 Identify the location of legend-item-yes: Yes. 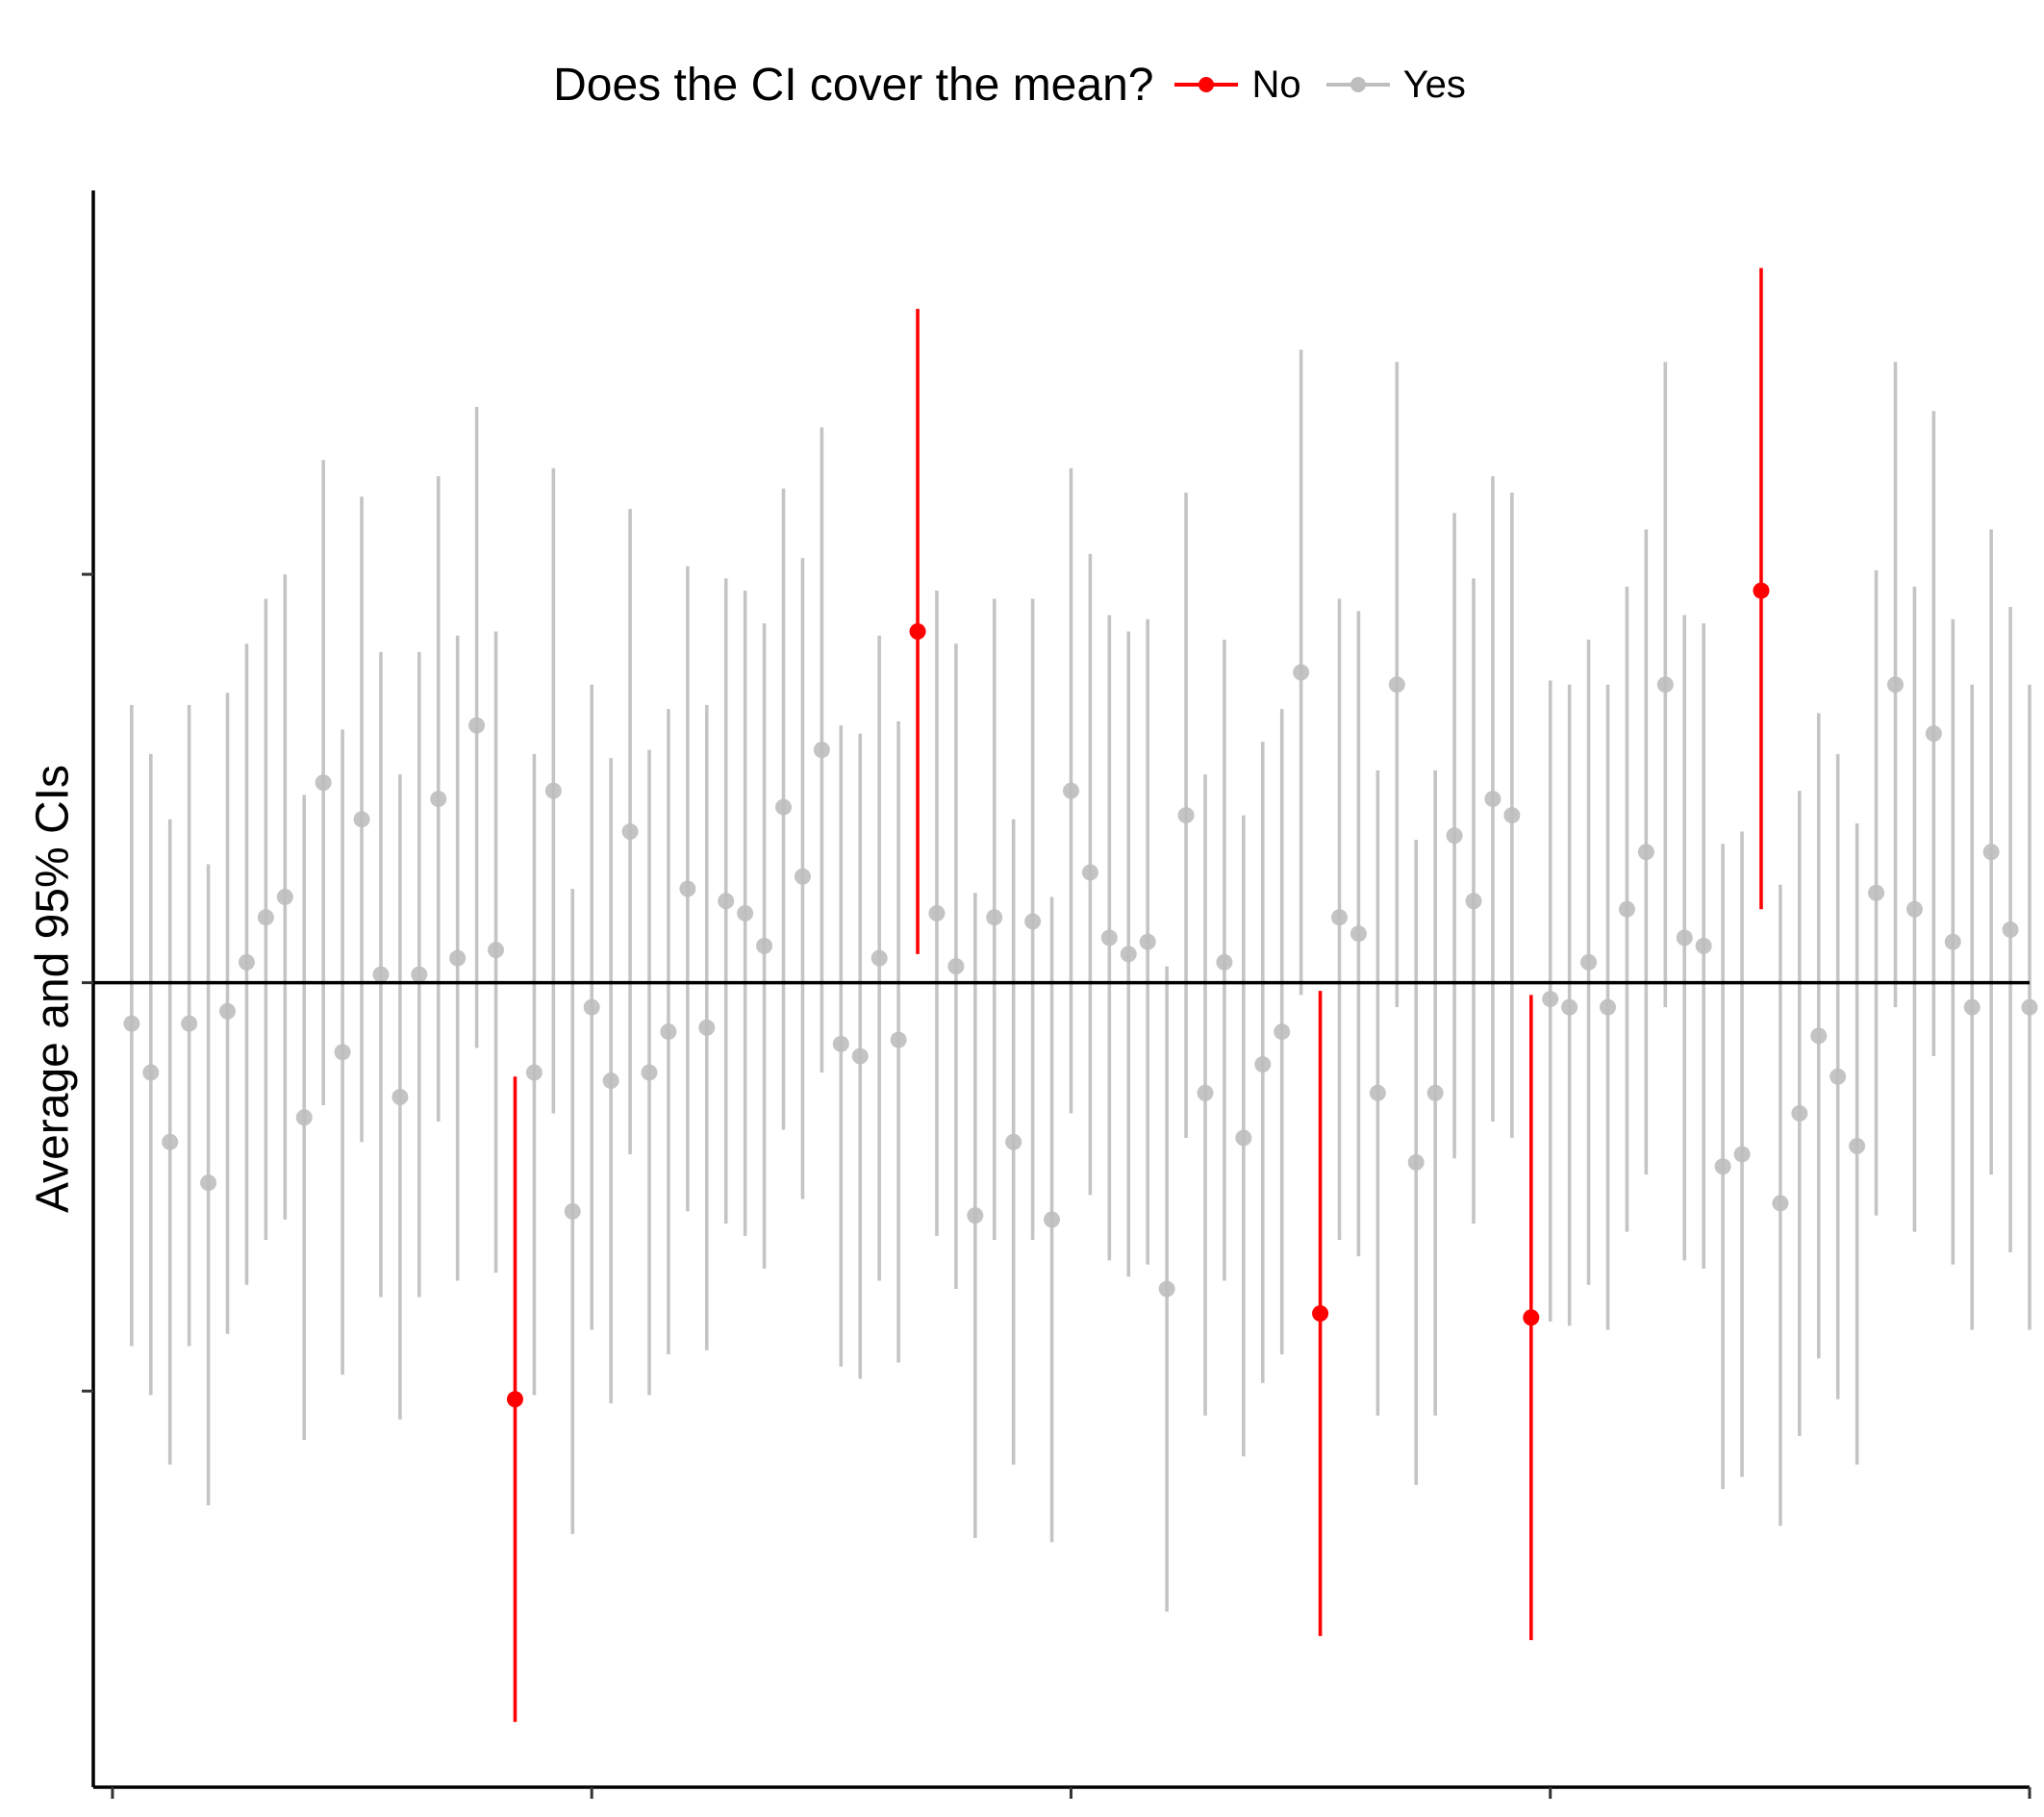
(1395, 85).